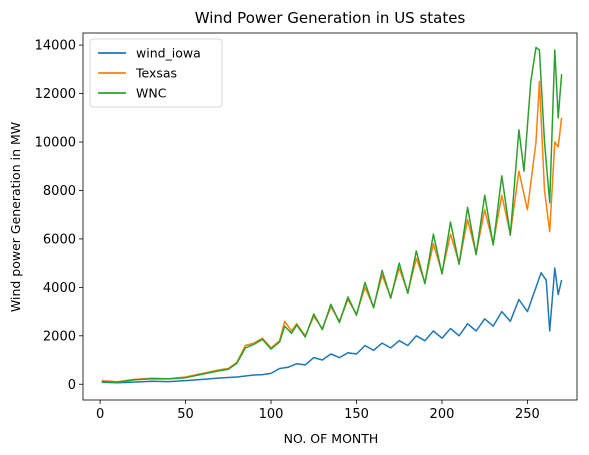  Describe the element at coordinates (59, 239) in the screenshot. I see `y-tick-label: 6000` at that location.